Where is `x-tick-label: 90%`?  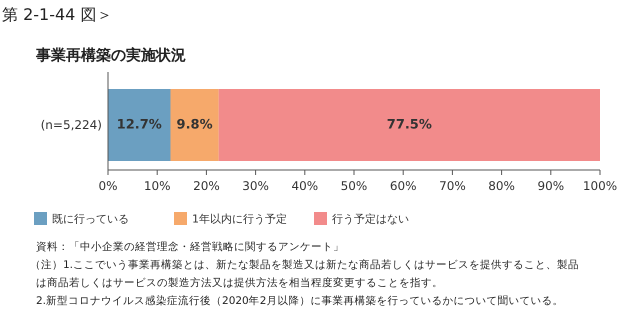 x-tick-label: 90% is located at coordinates (550, 186).